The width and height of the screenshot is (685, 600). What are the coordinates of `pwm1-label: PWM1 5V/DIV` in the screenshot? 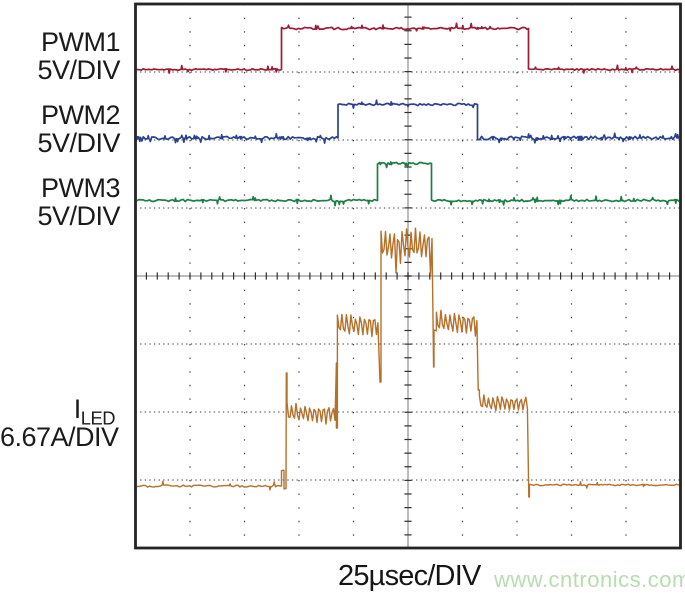 It's located at (60, 56).